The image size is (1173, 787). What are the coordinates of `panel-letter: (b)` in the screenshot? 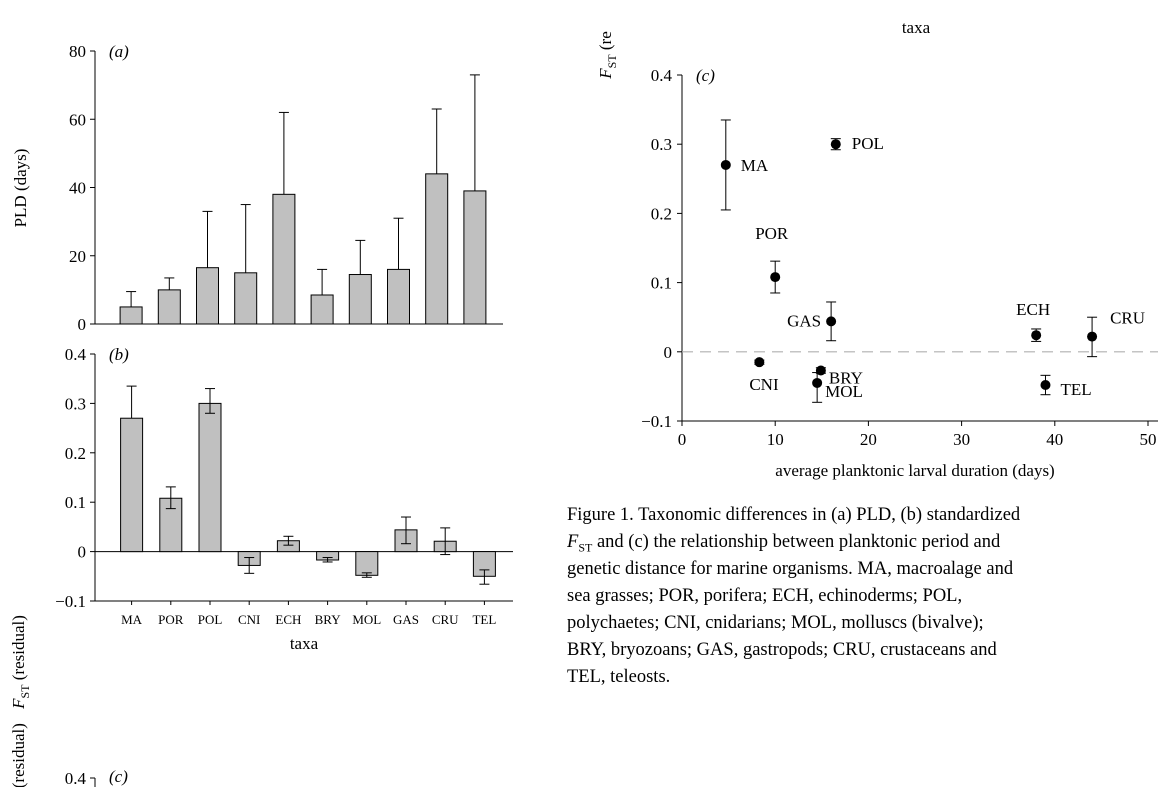 It's located at (119, 354).